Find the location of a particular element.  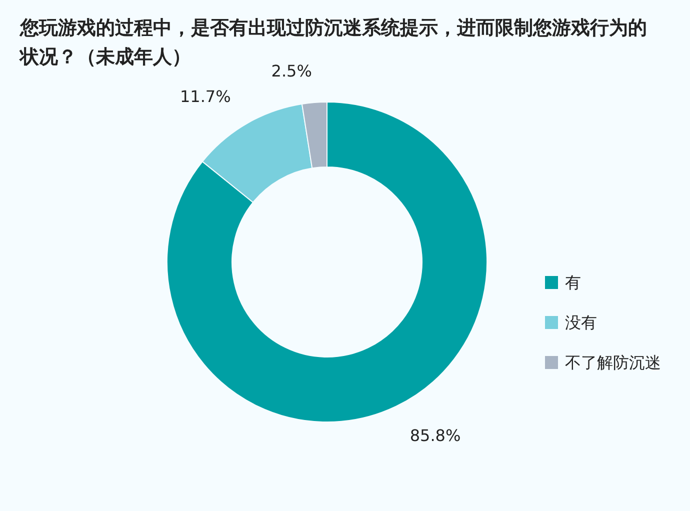

legend-label: 不了解防沉迷 is located at coordinates (613, 362).